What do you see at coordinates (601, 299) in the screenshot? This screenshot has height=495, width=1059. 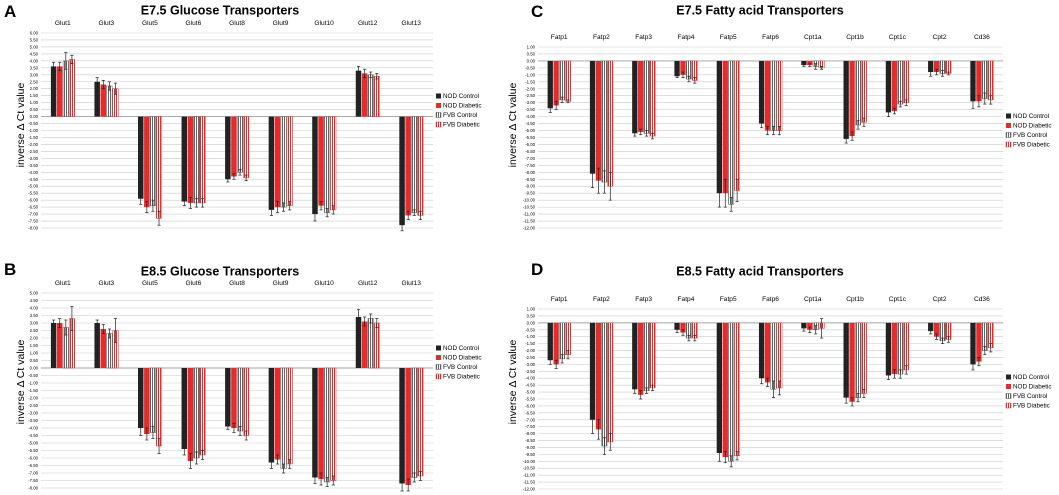 I see `category-label: Fatp2` at bounding box center [601, 299].